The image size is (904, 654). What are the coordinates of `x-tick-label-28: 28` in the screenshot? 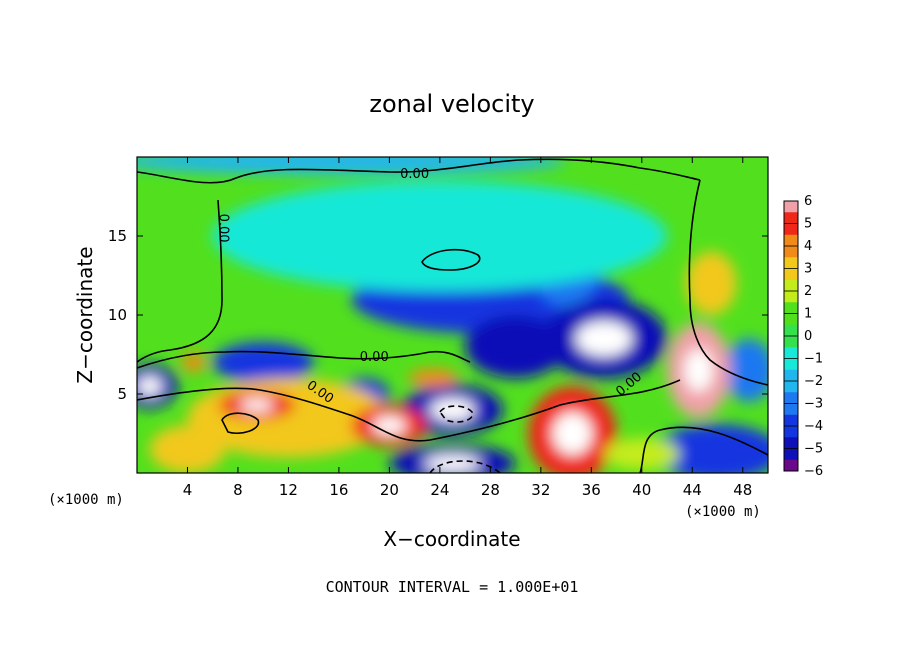 It's located at (490, 490).